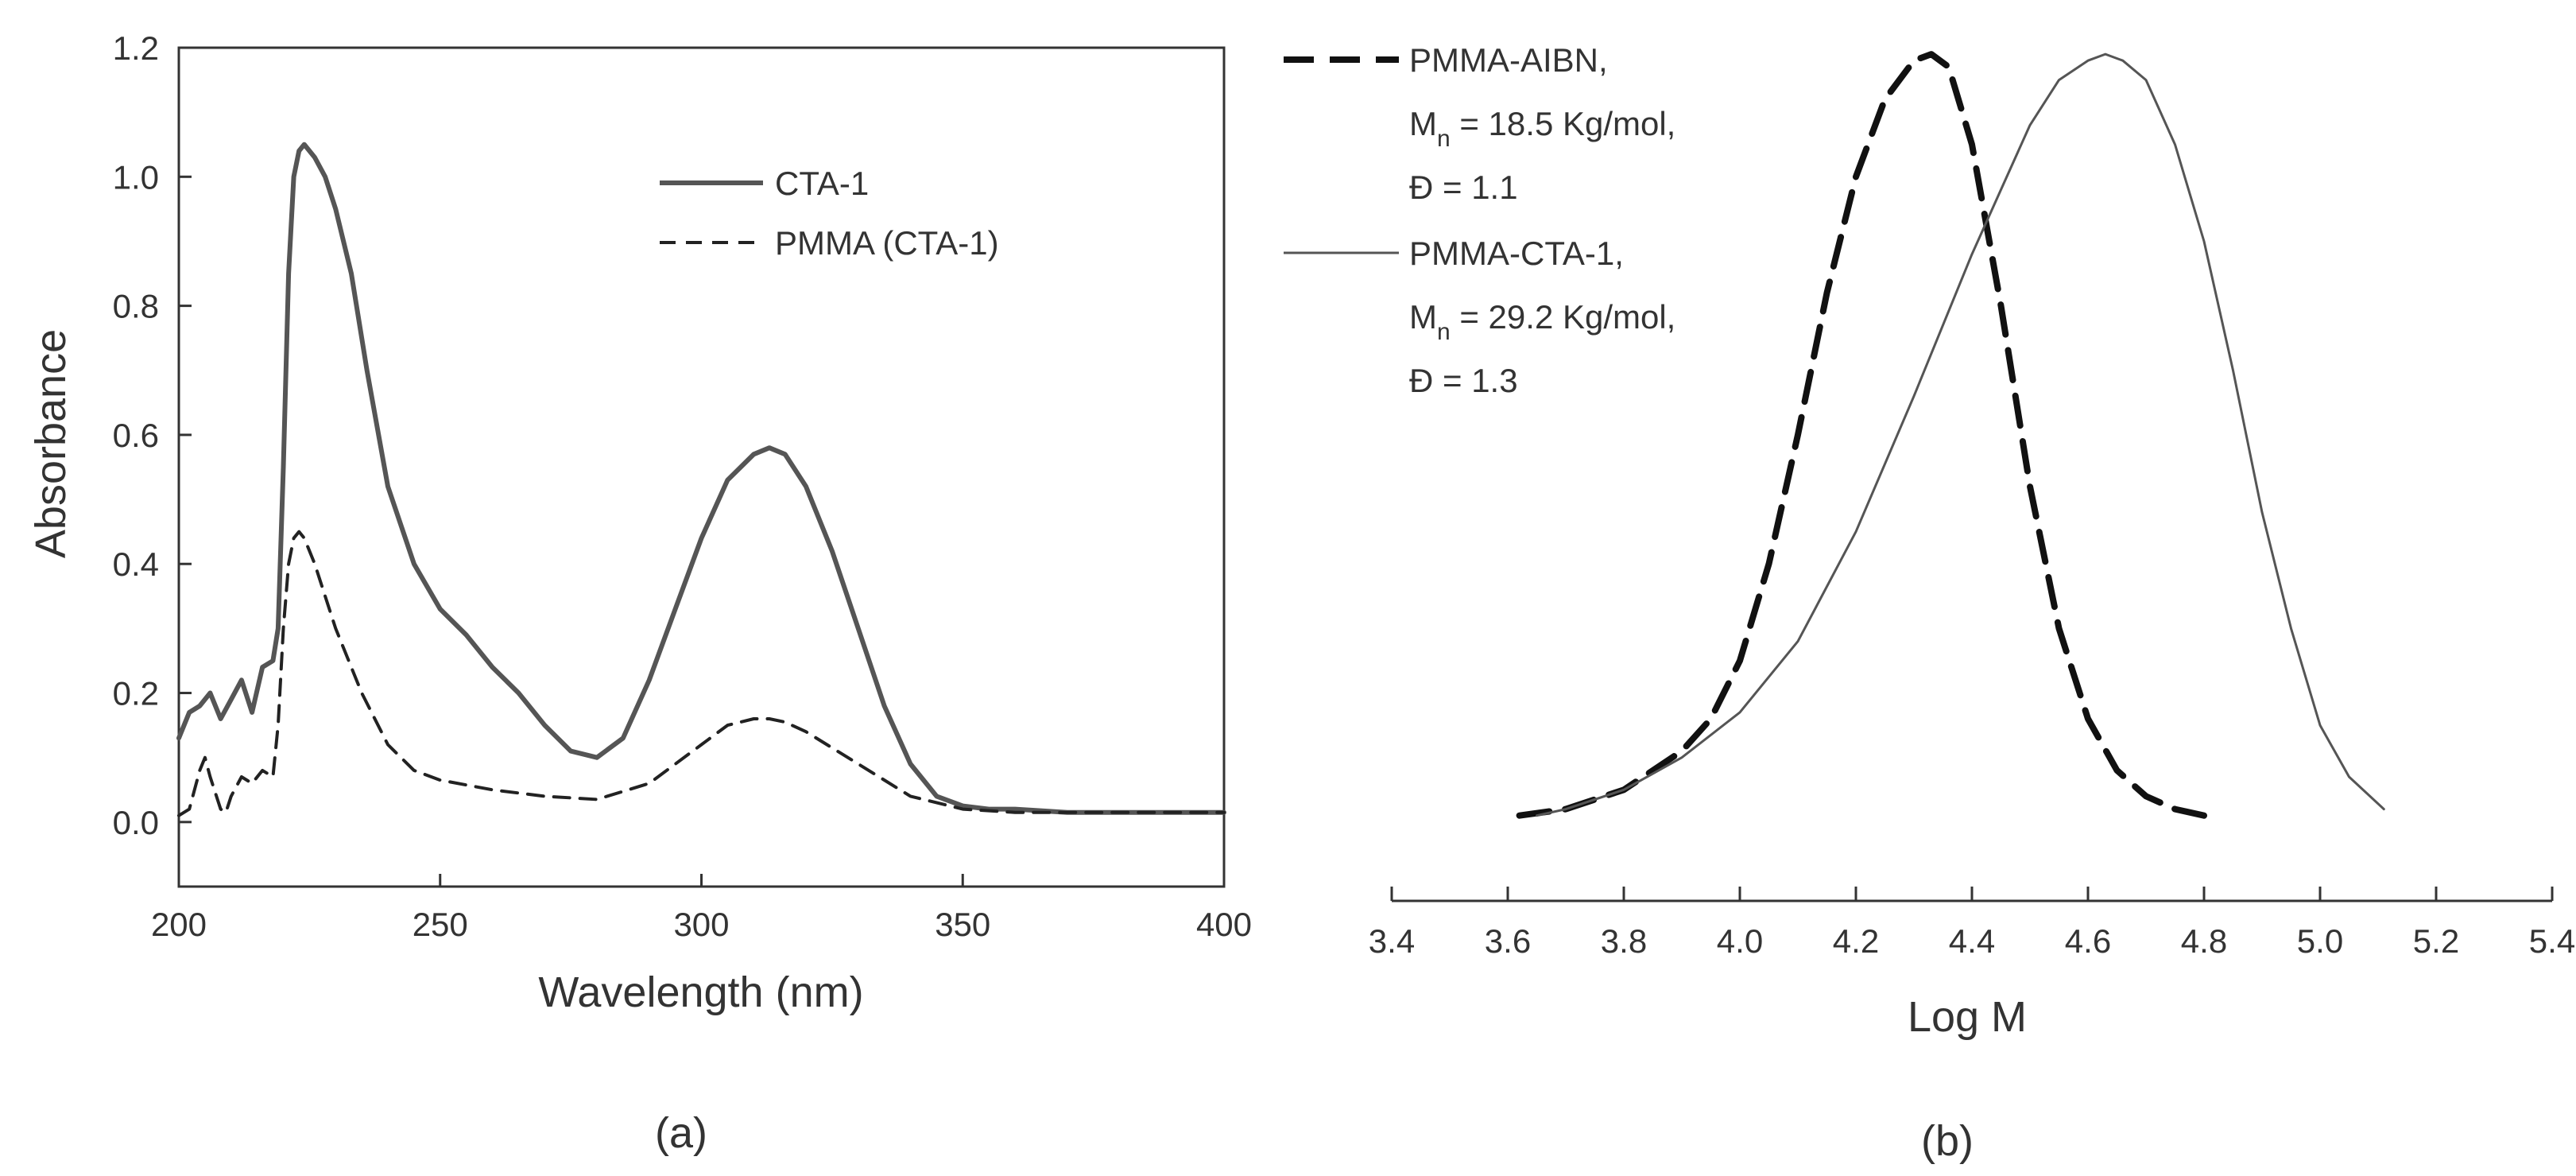 The width and height of the screenshot is (2576, 1176). What do you see at coordinates (701, 925) in the screenshot?
I see `a-x-tick-label: 300` at bounding box center [701, 925].